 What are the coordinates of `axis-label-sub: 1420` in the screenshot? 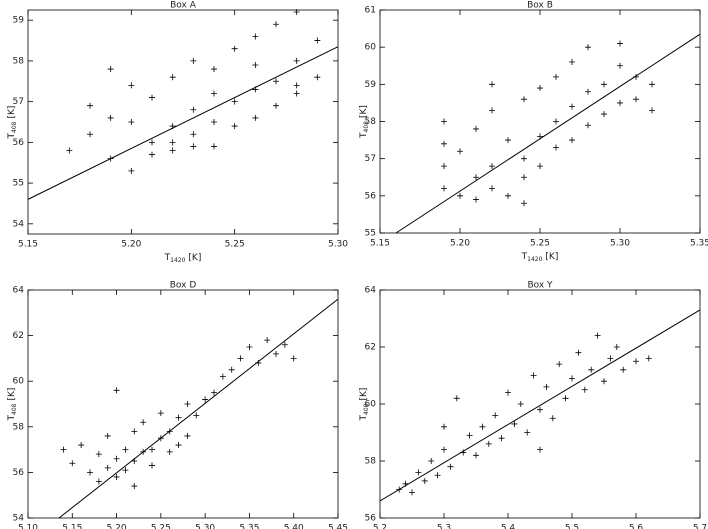 It's located at (177, 260).